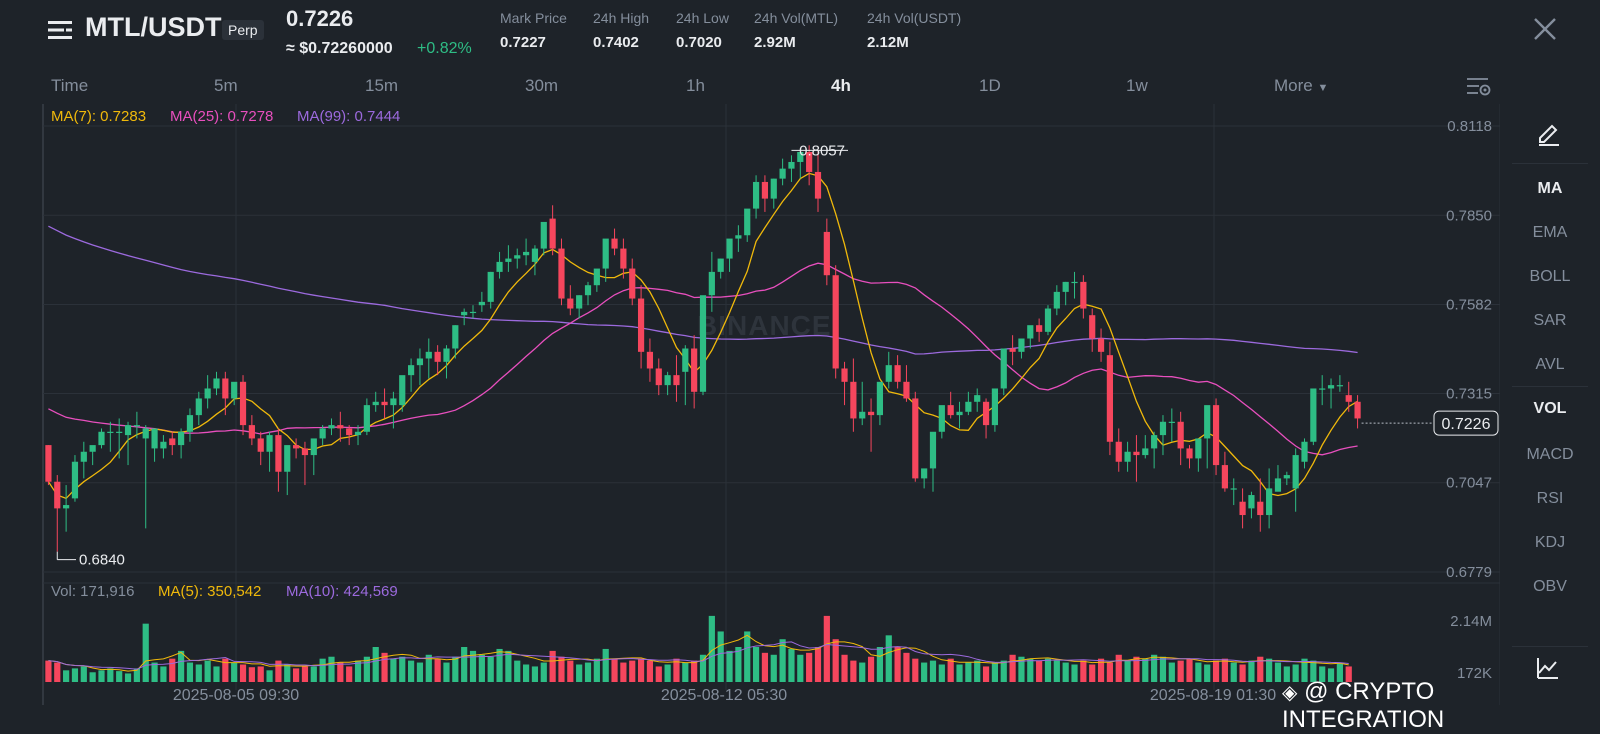 This screenshot has height=734, width=1600. I want to click on tab-time: Time, so click(70, 85).